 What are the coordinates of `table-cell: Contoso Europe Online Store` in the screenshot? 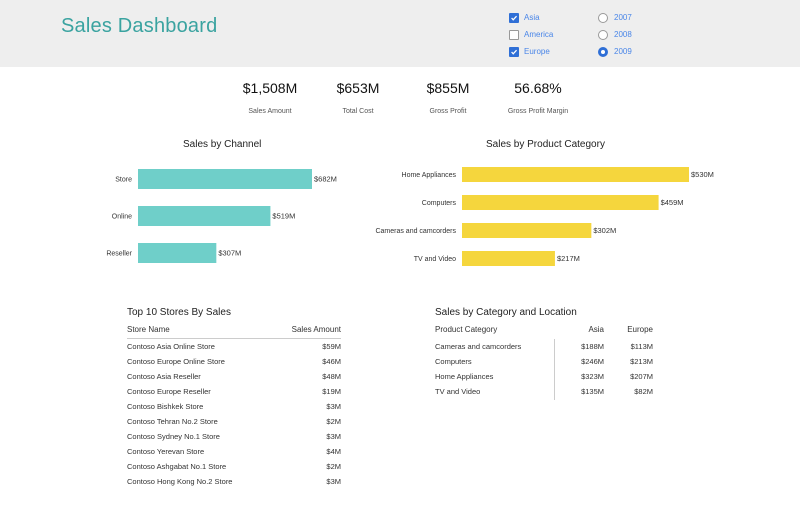 It's located at (176, 361).